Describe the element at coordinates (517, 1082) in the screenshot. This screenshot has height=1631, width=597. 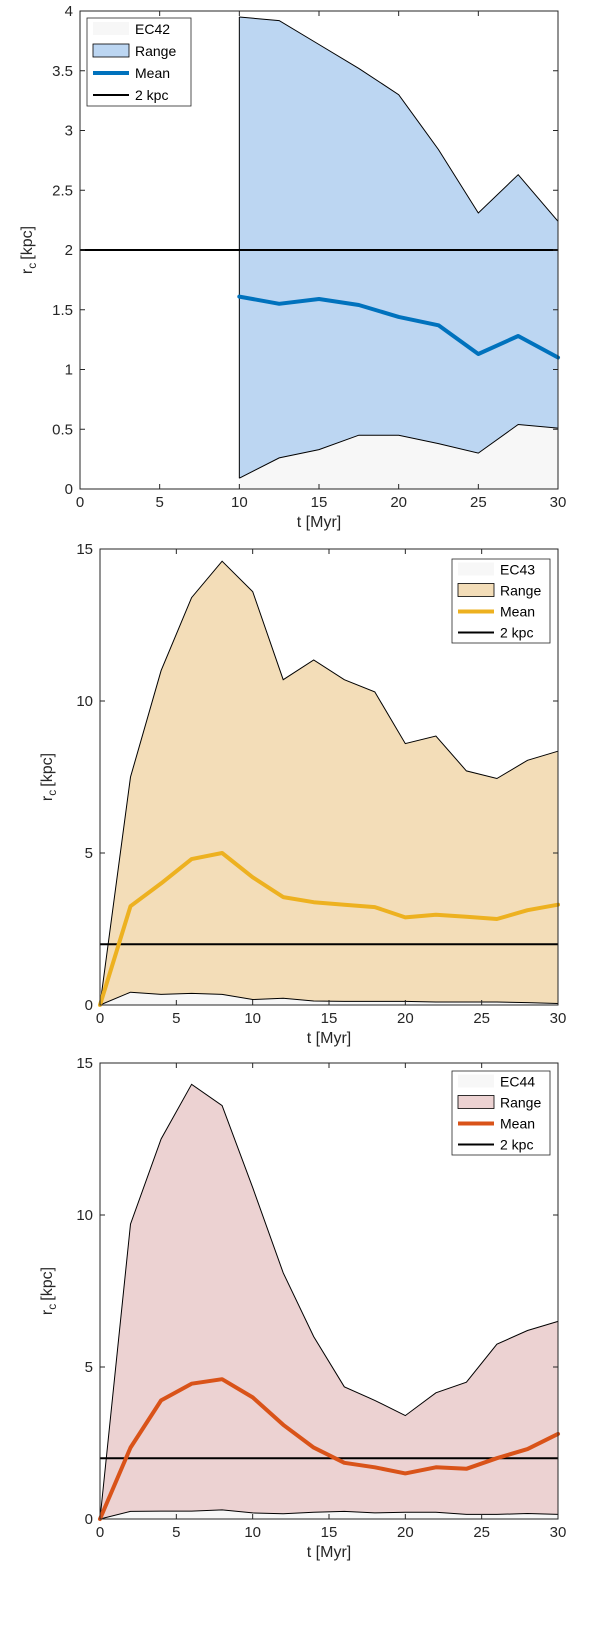
I see `legend-label: EC44` at that location.